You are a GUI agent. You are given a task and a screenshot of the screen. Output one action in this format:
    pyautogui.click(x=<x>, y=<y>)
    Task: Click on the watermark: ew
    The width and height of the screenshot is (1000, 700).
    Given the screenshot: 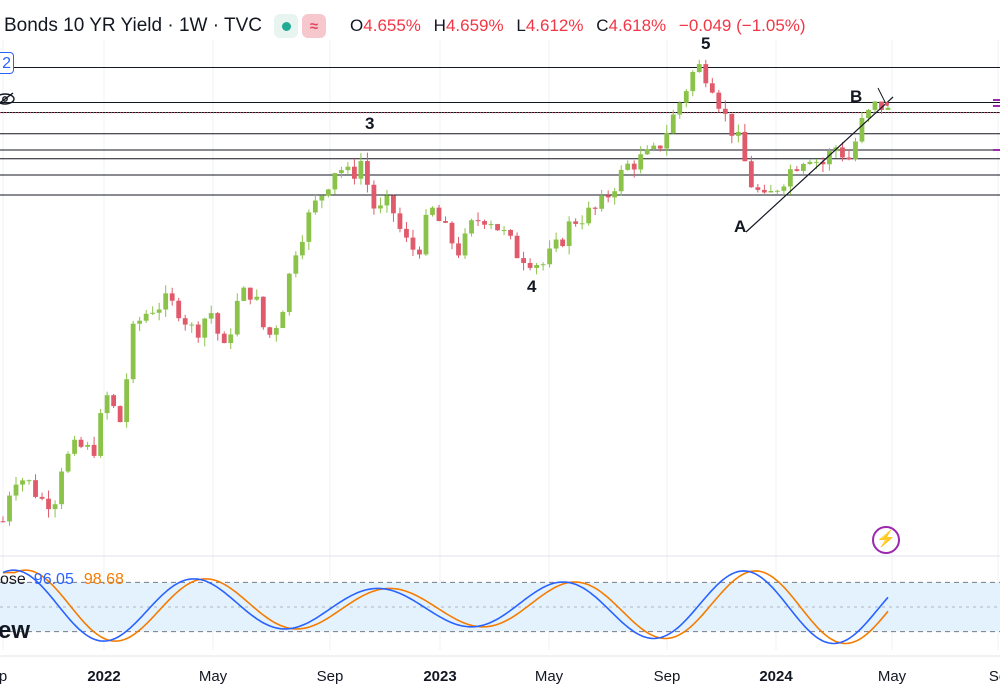 What is the action you would take?
    pyautogui.click(x=15, y=630)
    